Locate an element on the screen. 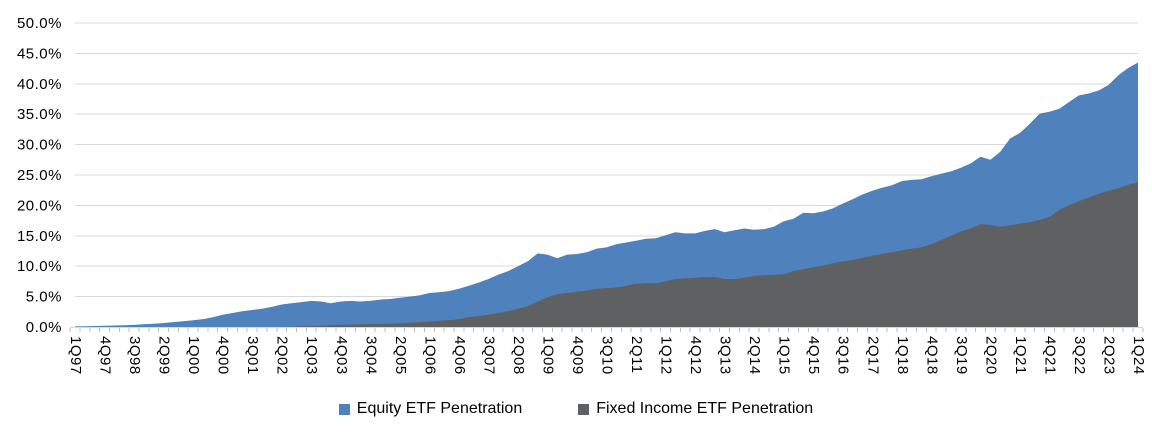  fixed-income-legend-swatch is located at coordinates (584, 409).